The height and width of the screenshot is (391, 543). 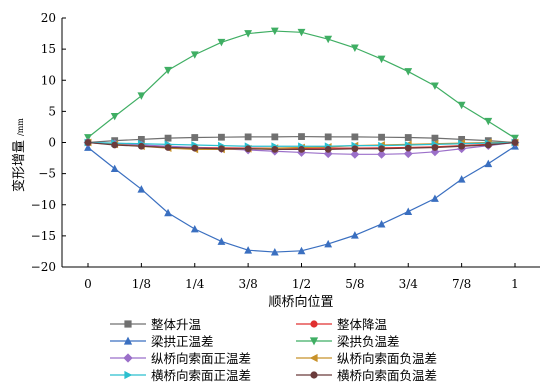 What do you see at coordinates (387, 358) in the screenshot?
I see `legend-label: 纵桥向索面负温差` at bounding box center [387, 358].